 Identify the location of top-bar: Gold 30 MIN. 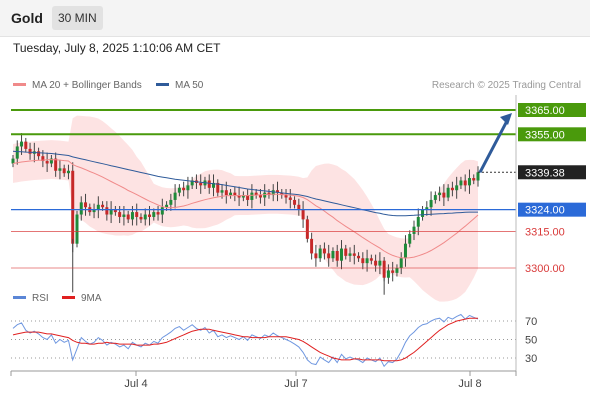
(295, 18).